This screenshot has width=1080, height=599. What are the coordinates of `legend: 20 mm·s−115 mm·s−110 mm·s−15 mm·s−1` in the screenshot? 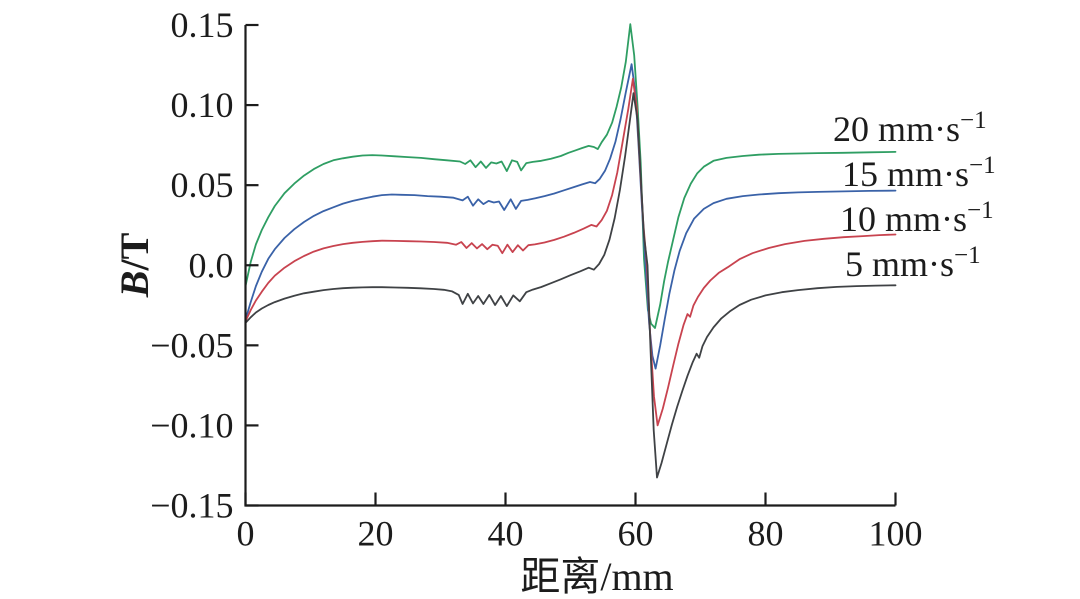 It's located at (914, 195).